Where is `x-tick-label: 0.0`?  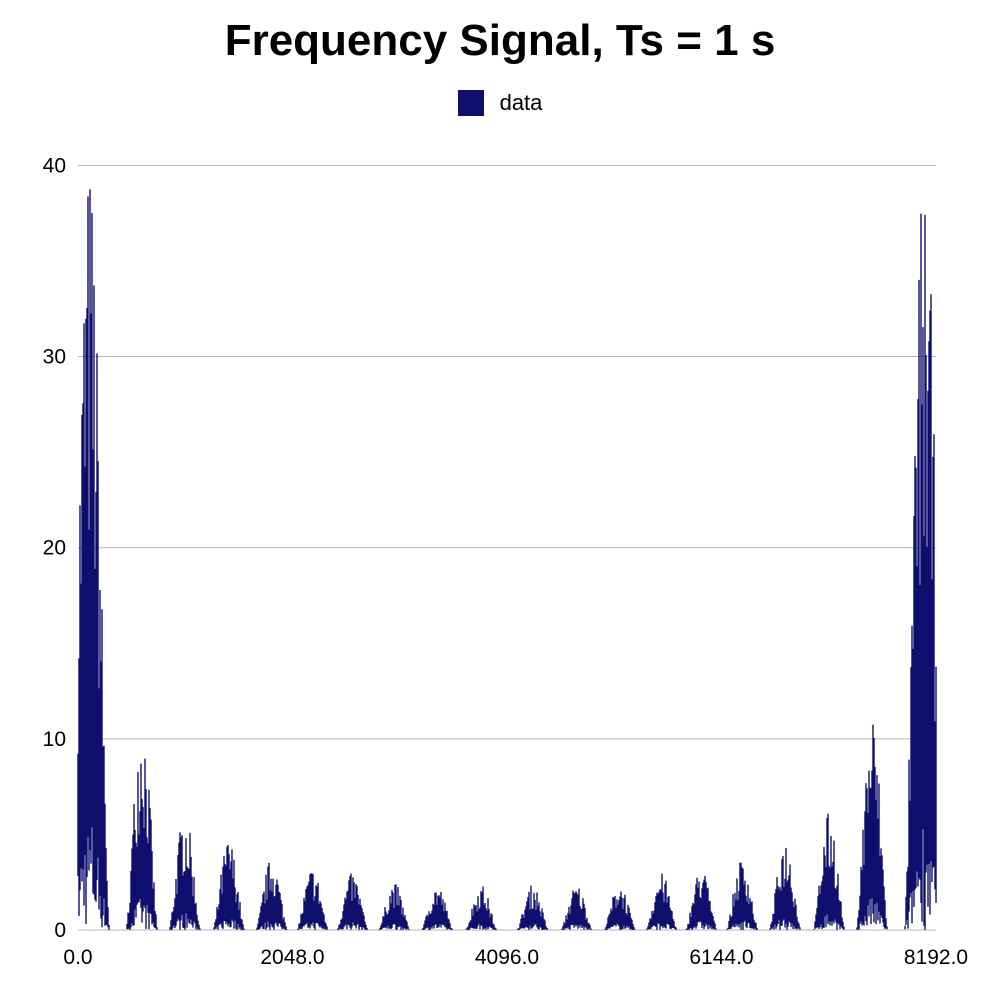
x-tick-label: 0.0 is located at coordinates (77, 957).